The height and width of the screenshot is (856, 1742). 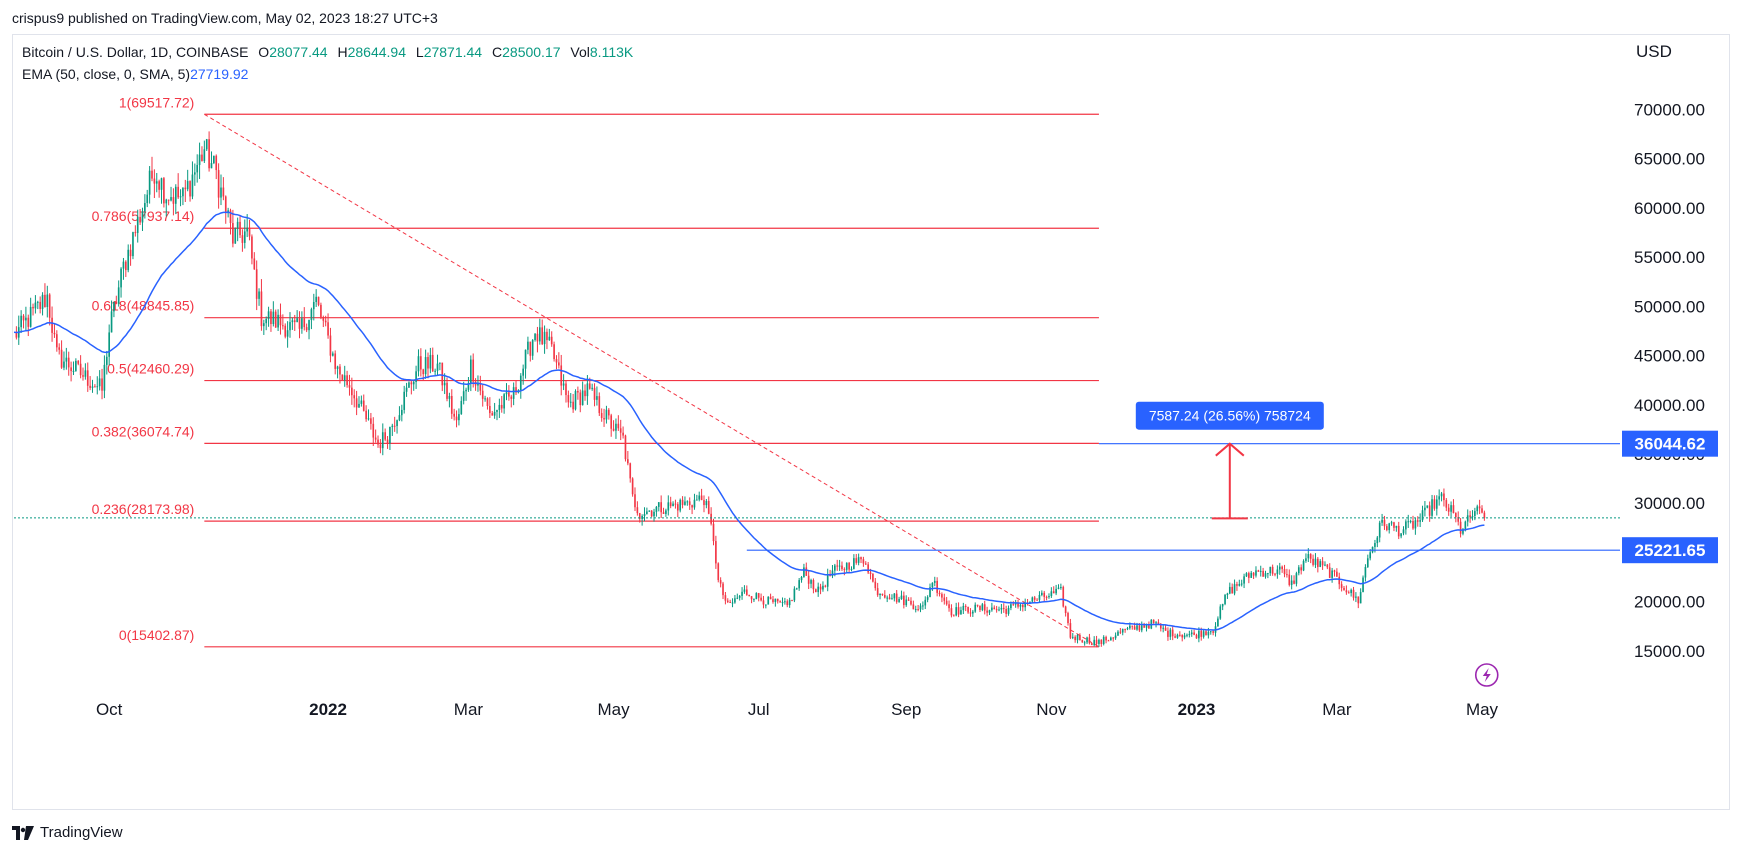 I want to click on currency-label: USD, so click(x=1654, y=51).